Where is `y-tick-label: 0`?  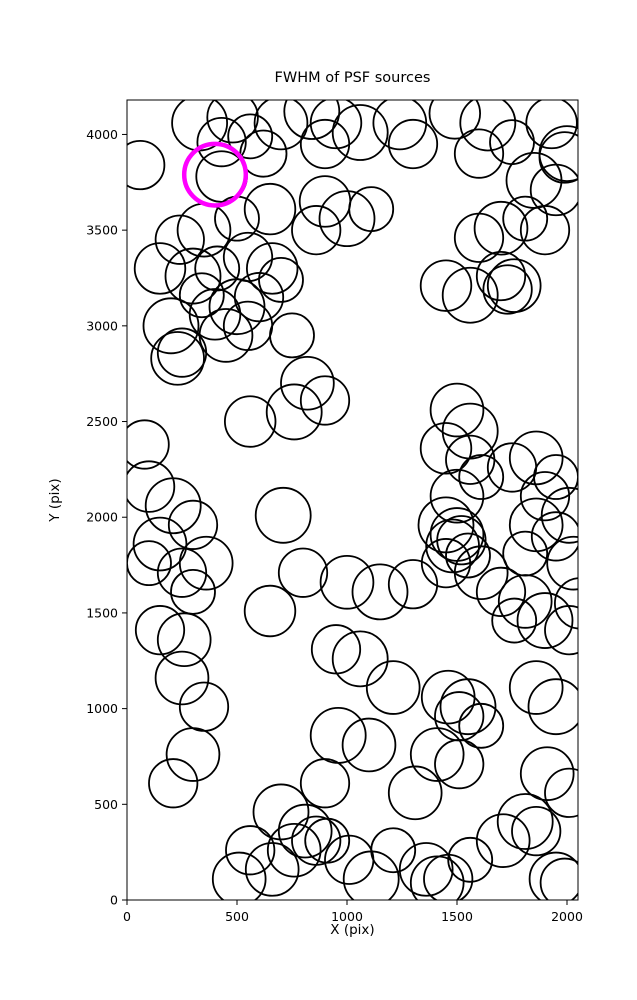
y-tick-label: 0 is located at coordinates (114, 900).